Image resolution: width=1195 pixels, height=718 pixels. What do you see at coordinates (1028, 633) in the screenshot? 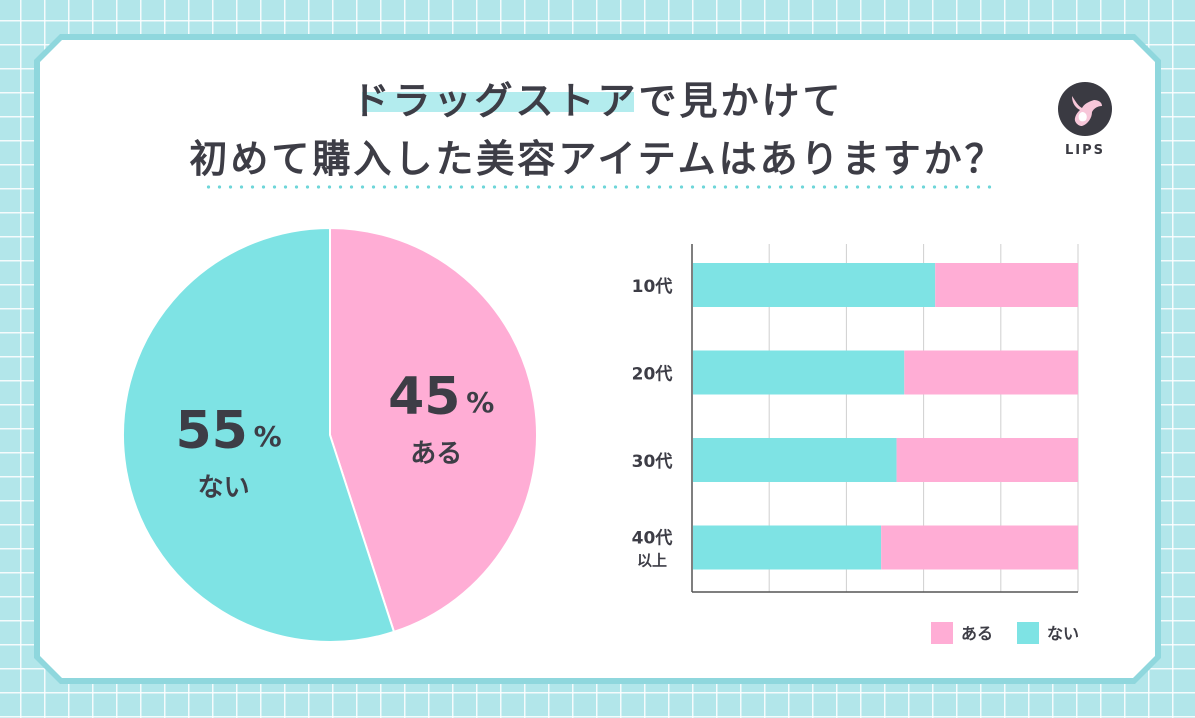
I see `legend-swatch-nai` at bounding box center [1028, 633].